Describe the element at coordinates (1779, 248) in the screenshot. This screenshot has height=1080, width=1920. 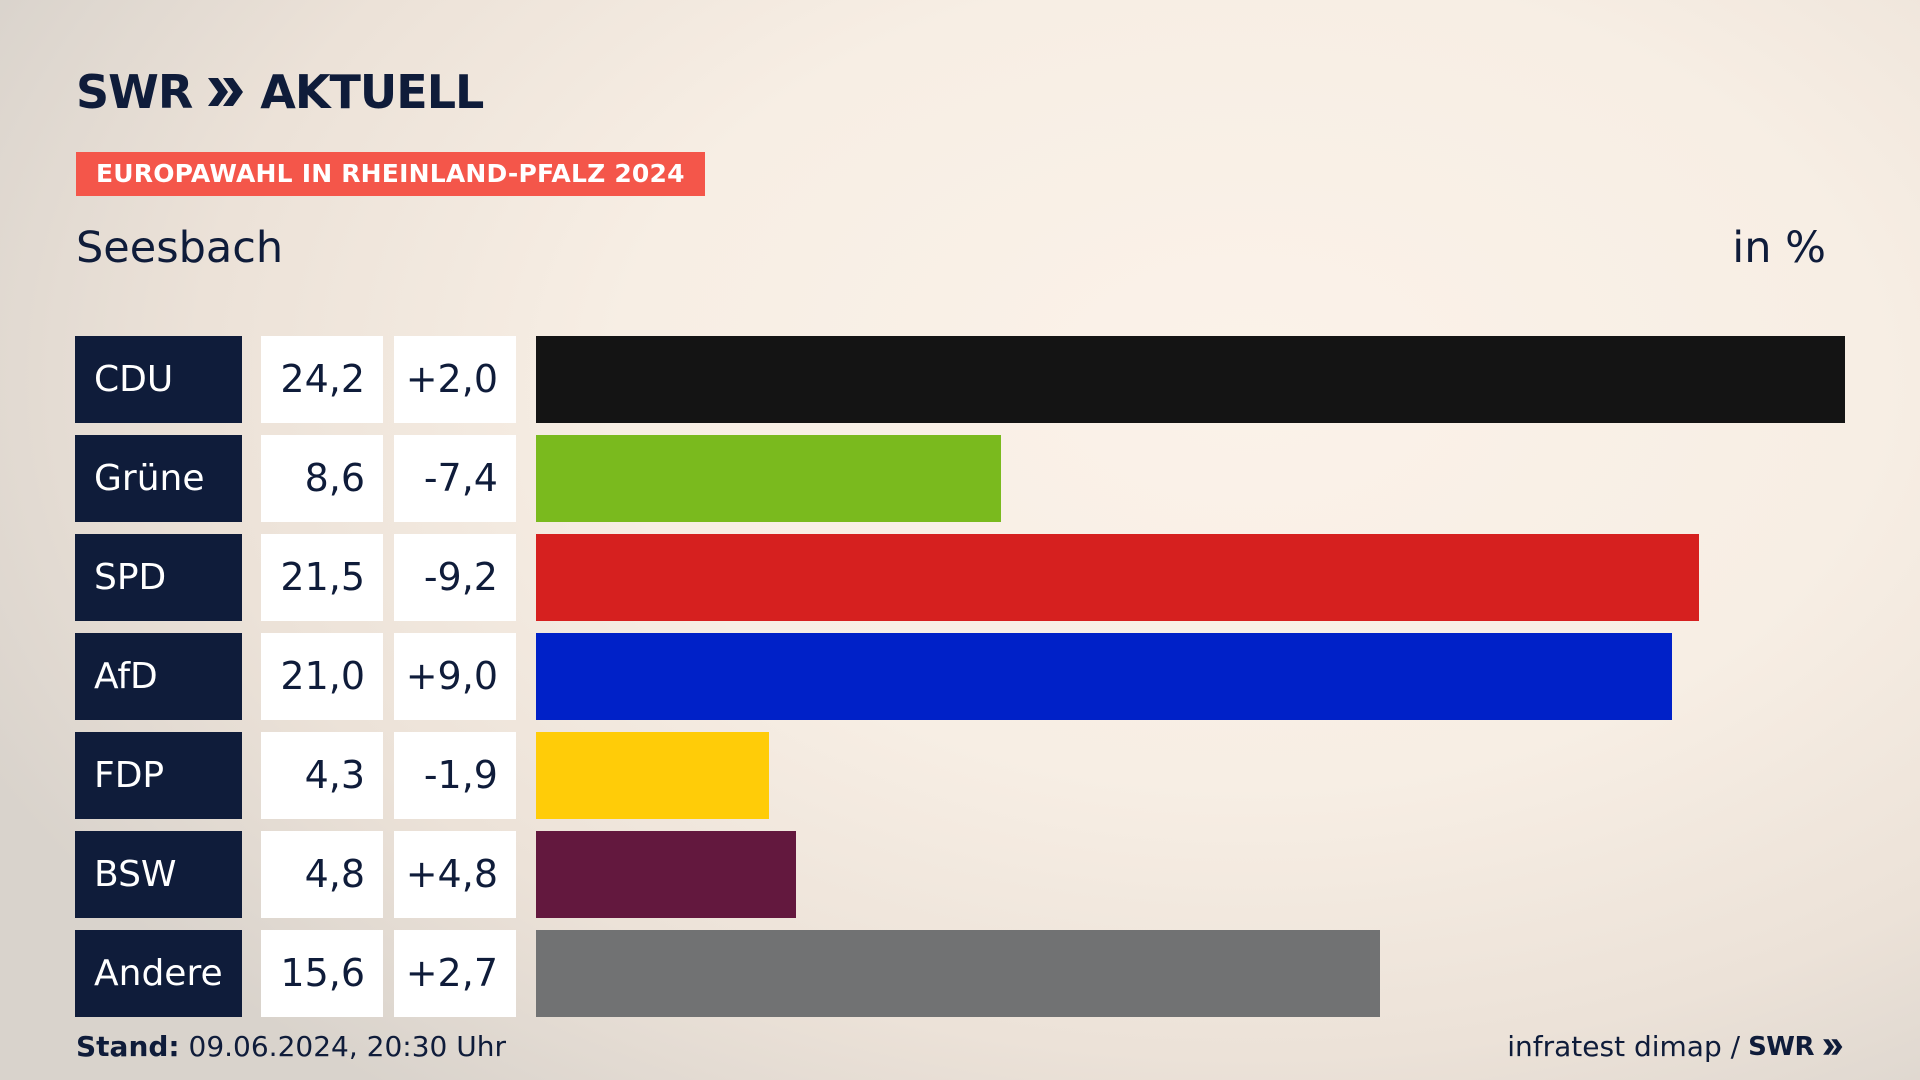
I see `unit-label: in %` at that location.